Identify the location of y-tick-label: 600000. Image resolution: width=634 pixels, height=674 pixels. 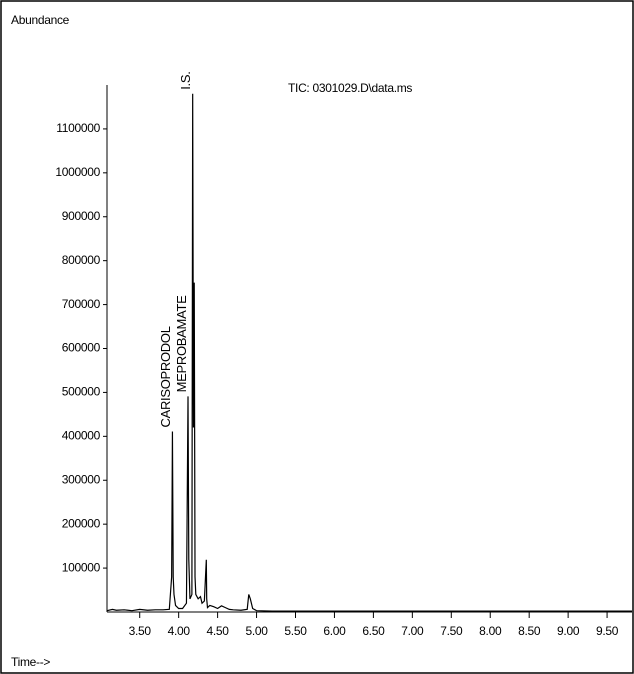
(81, 348).